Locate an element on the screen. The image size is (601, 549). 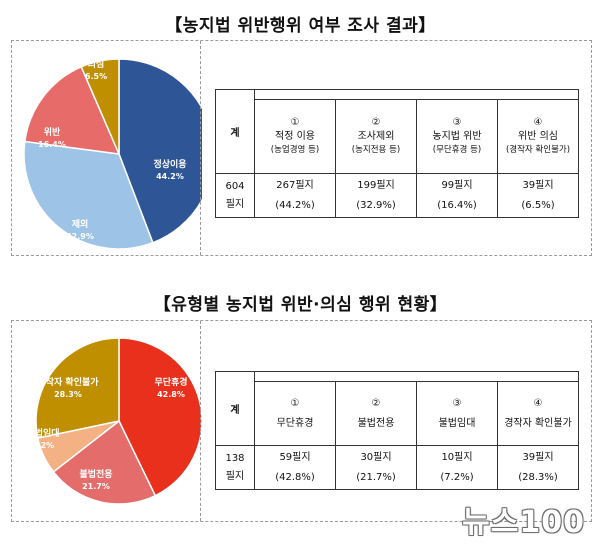
pie-slice-label: 불법전용 is located at coordinates (95, 474).